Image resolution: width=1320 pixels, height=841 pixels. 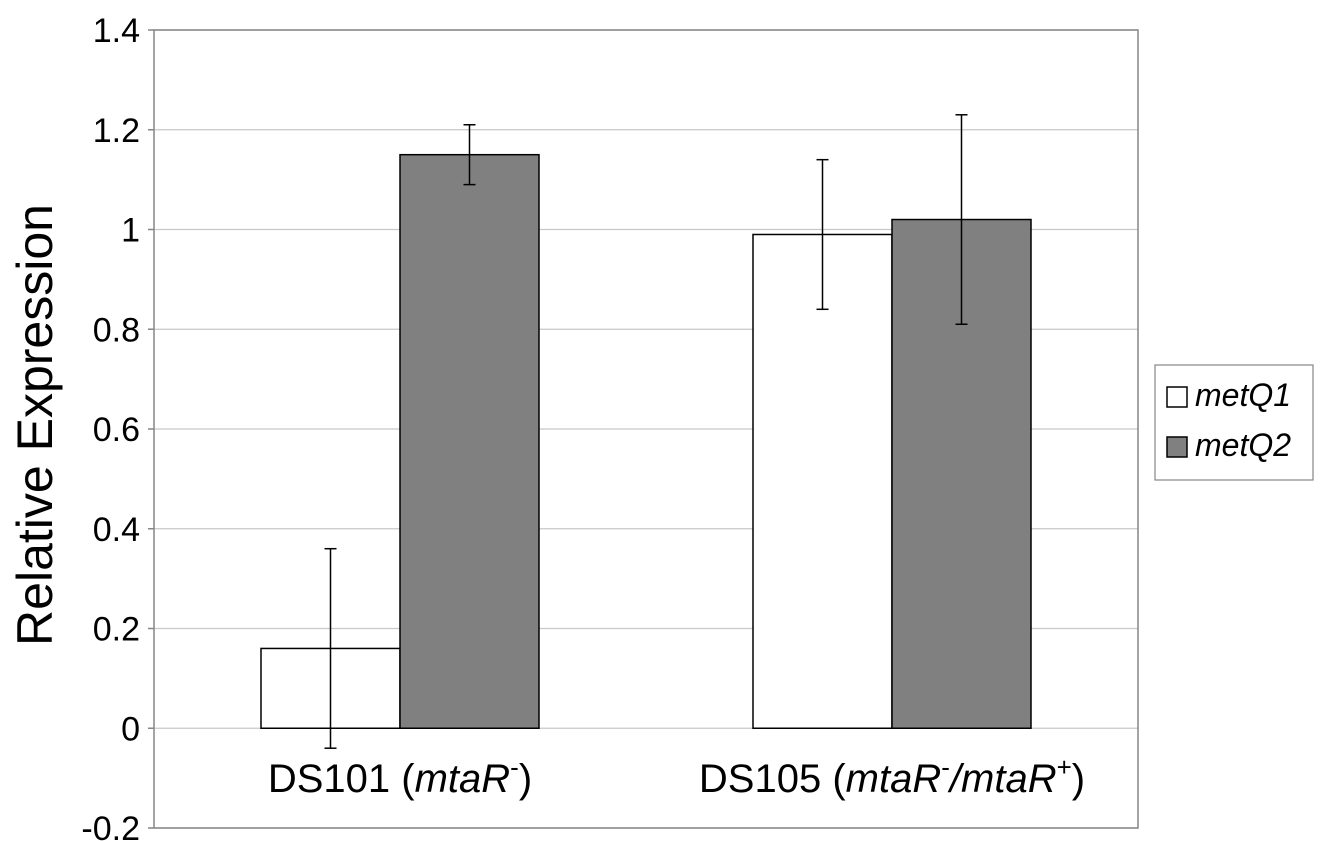 I want to click on label-gene2: mtaR, so click(x=1009, y=779).